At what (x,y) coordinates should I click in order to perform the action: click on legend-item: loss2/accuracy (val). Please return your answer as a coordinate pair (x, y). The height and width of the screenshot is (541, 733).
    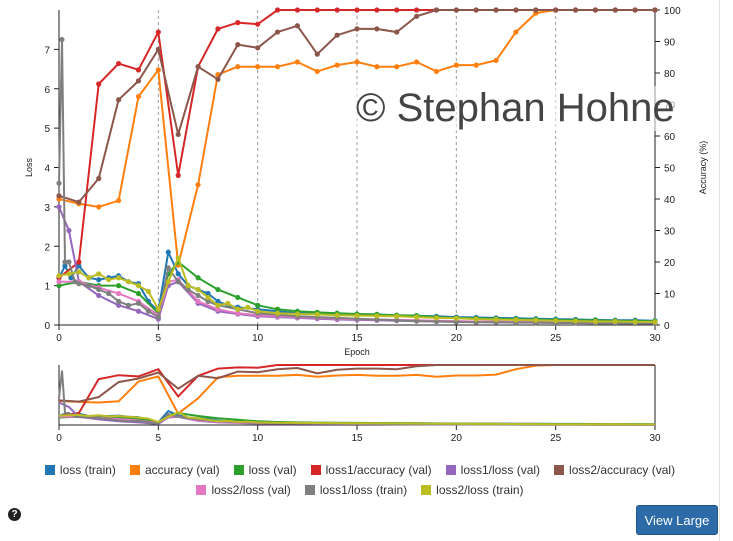
    Looking at the image, I should click on (614, 470).